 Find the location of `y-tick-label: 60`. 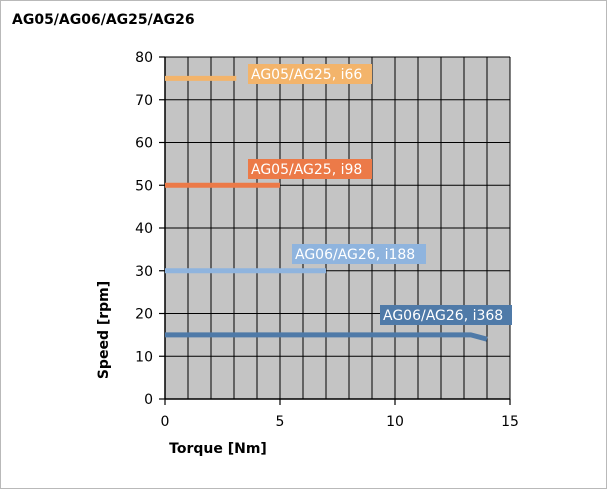

y-tick-label: 60 is located at coordinates (144, 144).